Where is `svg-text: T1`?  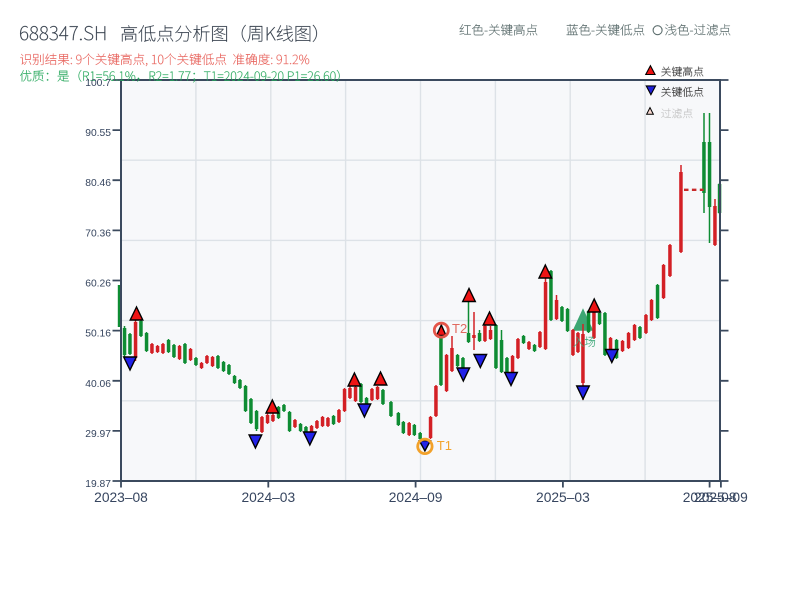 svg-text: T1 is located at coordinates (444, 445).